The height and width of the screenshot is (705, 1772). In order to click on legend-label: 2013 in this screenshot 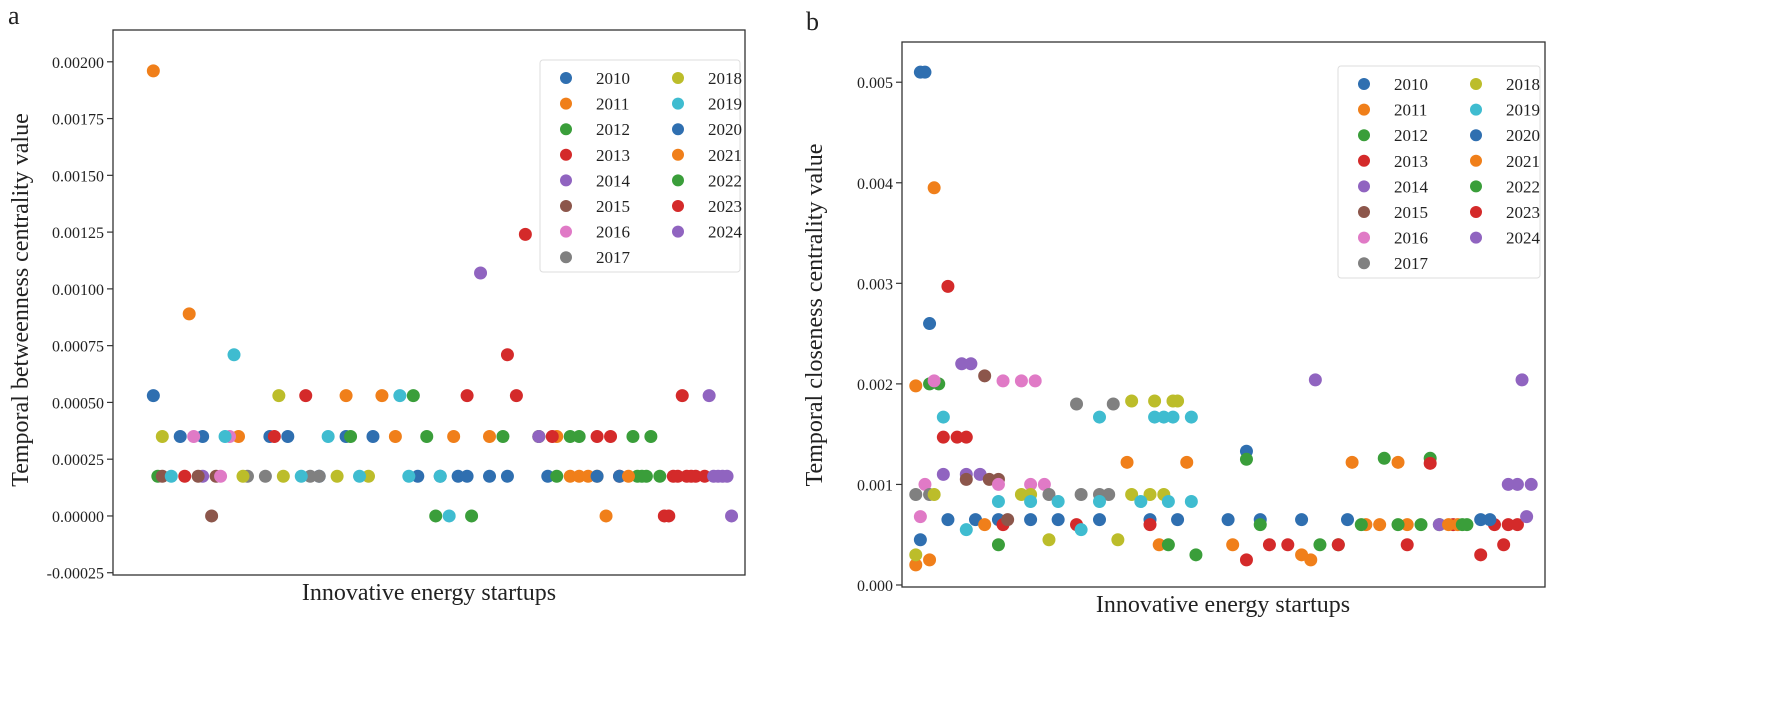, I will do `click(1411, 161)`.